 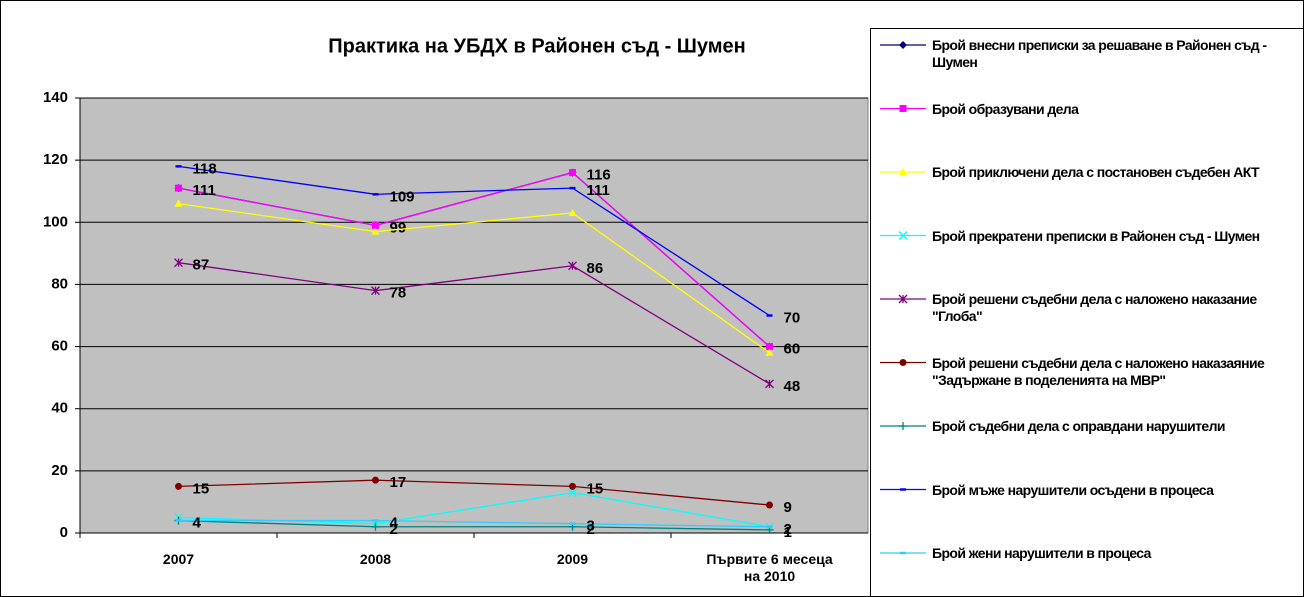 I want to click on y-tick-label: 60, so click(x=59, y=346).